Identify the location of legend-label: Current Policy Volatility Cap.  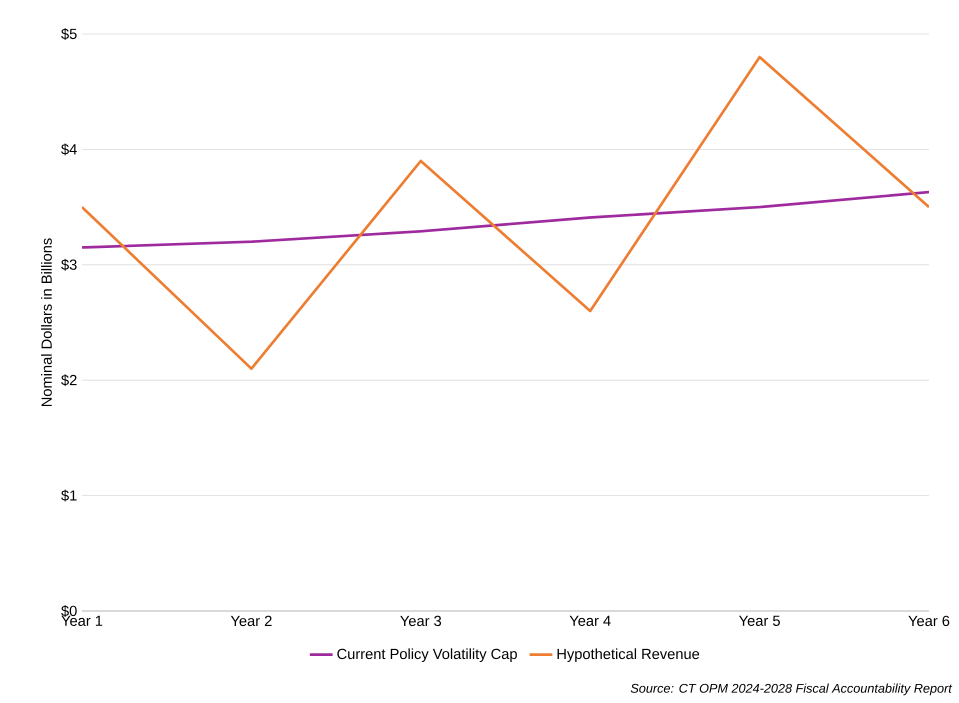
(427, 655).